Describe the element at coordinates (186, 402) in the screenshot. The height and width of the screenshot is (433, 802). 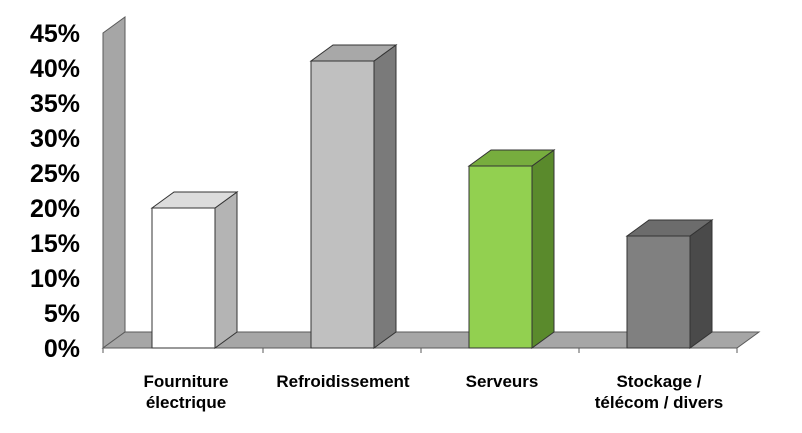
I see `x-tick-label-line: électrique` at that location.